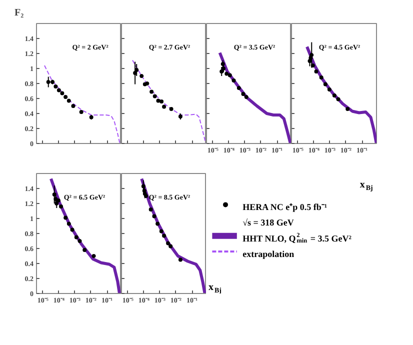  I want to click on y-axis-title: F₂, so click(19, 13).